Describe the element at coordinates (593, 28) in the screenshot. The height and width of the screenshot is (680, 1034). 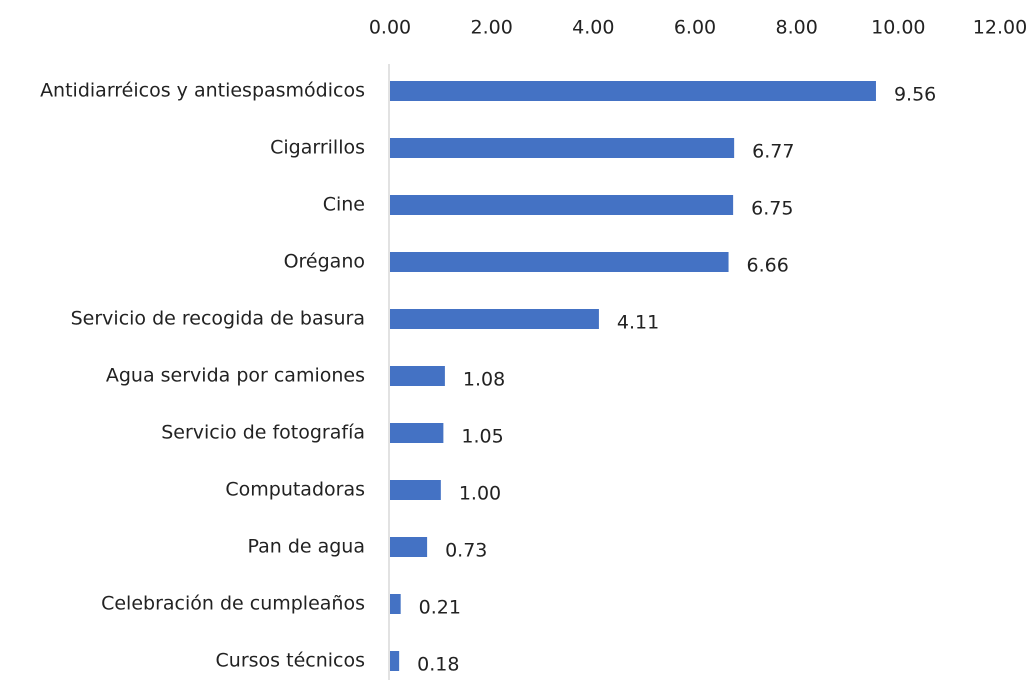
I see `x-tick-label: 4.00` at that location.